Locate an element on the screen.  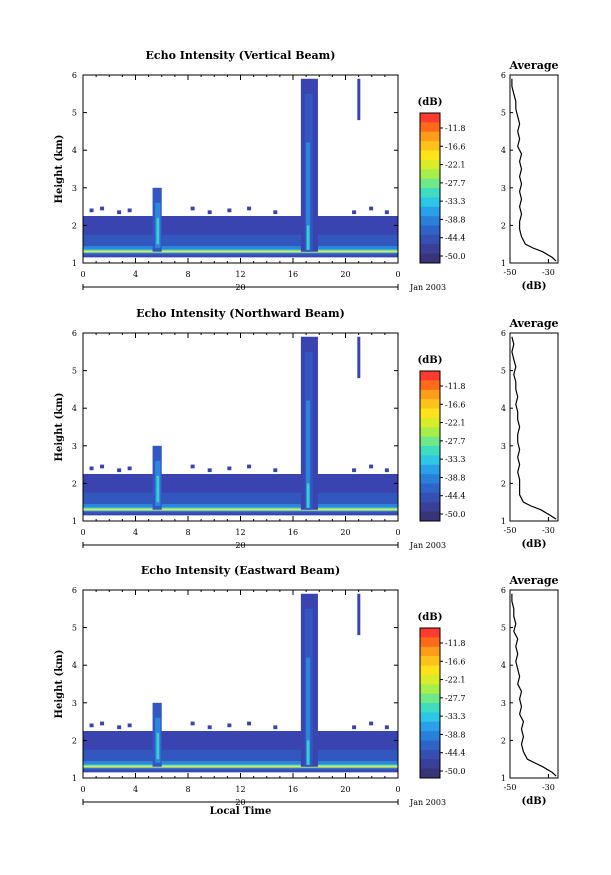
plume-early-peak is located at coordinates (158, 746).